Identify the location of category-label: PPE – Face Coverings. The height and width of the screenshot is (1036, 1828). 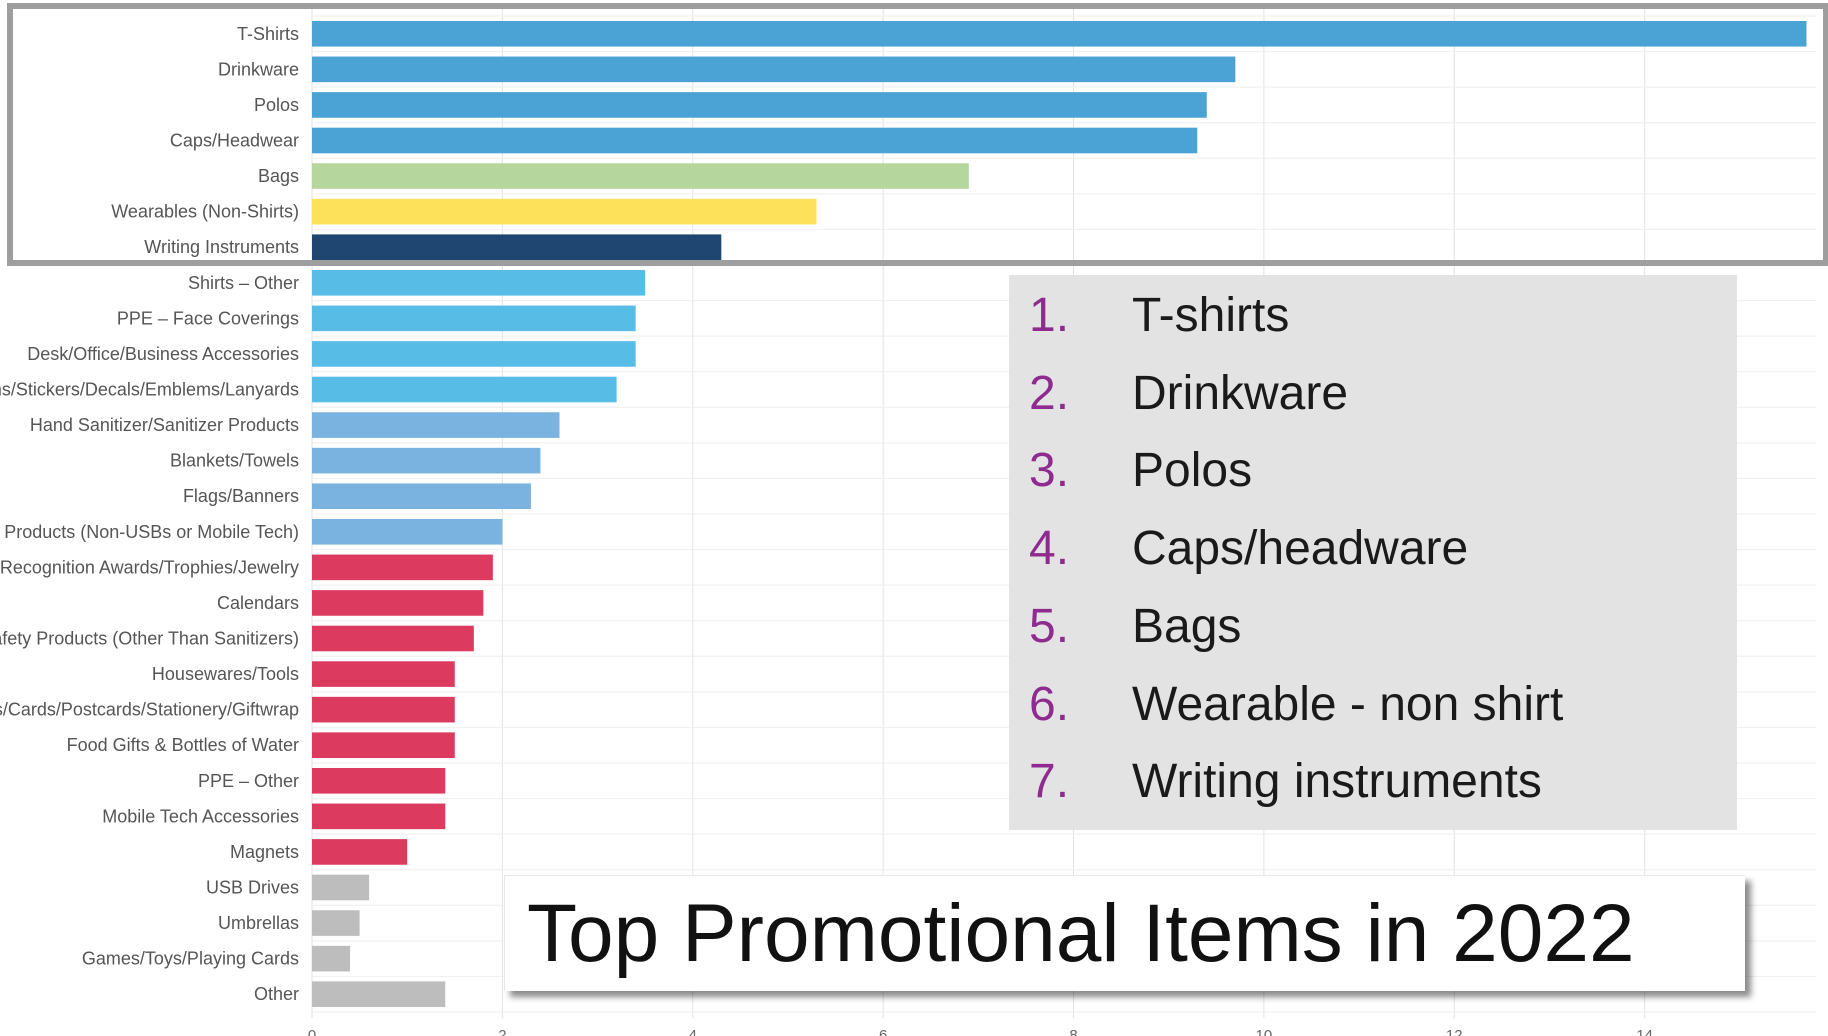
(208, 318).